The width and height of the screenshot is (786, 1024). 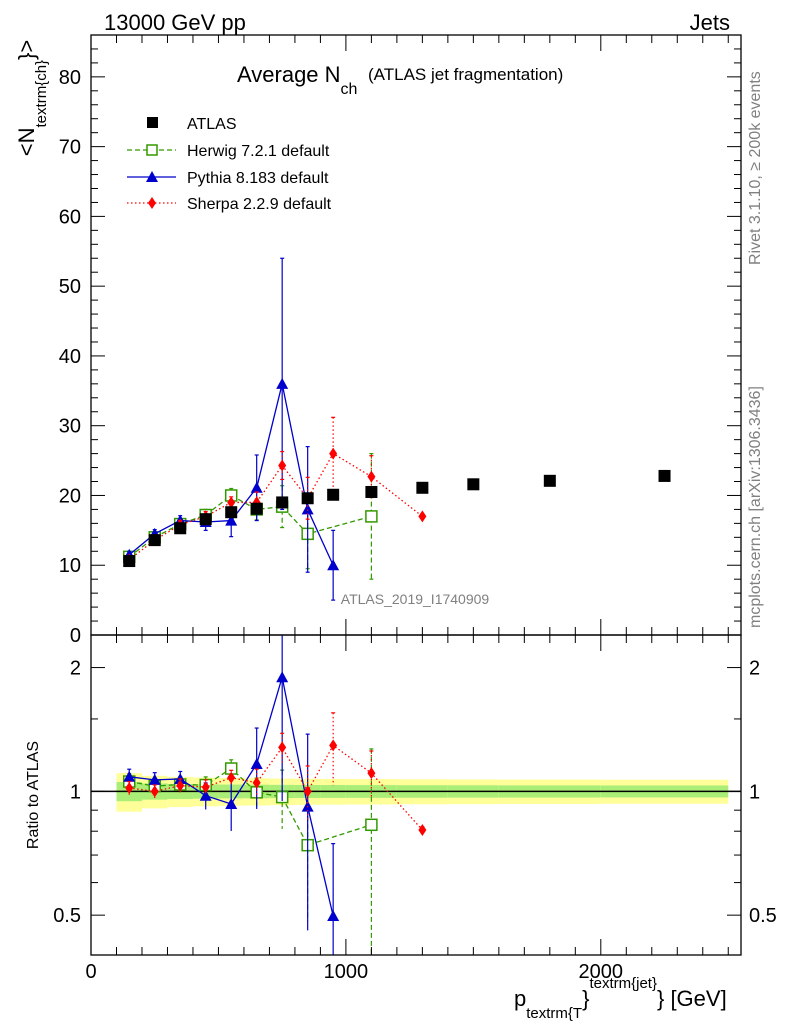 I want to click on ytick-label: 50, so click(x=70, y=287).